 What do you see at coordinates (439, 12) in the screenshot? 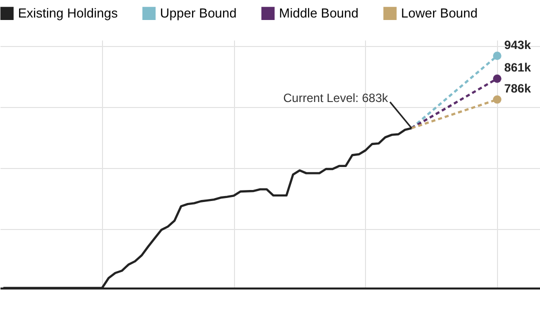
I see `legend-label: Lower Bound` at bounding box center [439, 12].